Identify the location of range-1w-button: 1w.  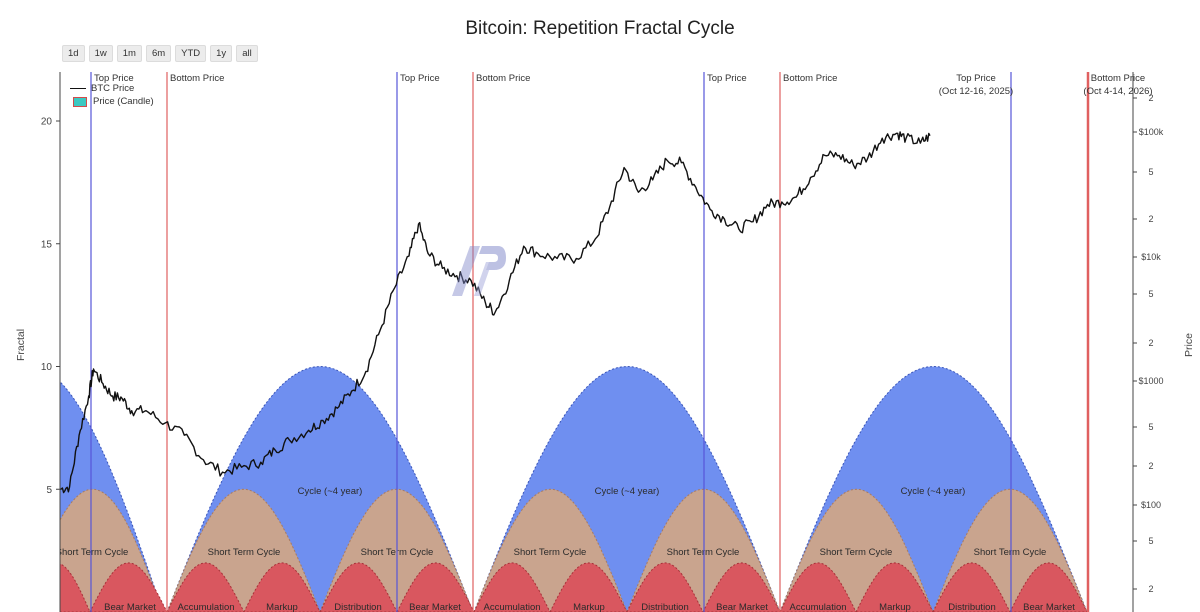
(100, 53).